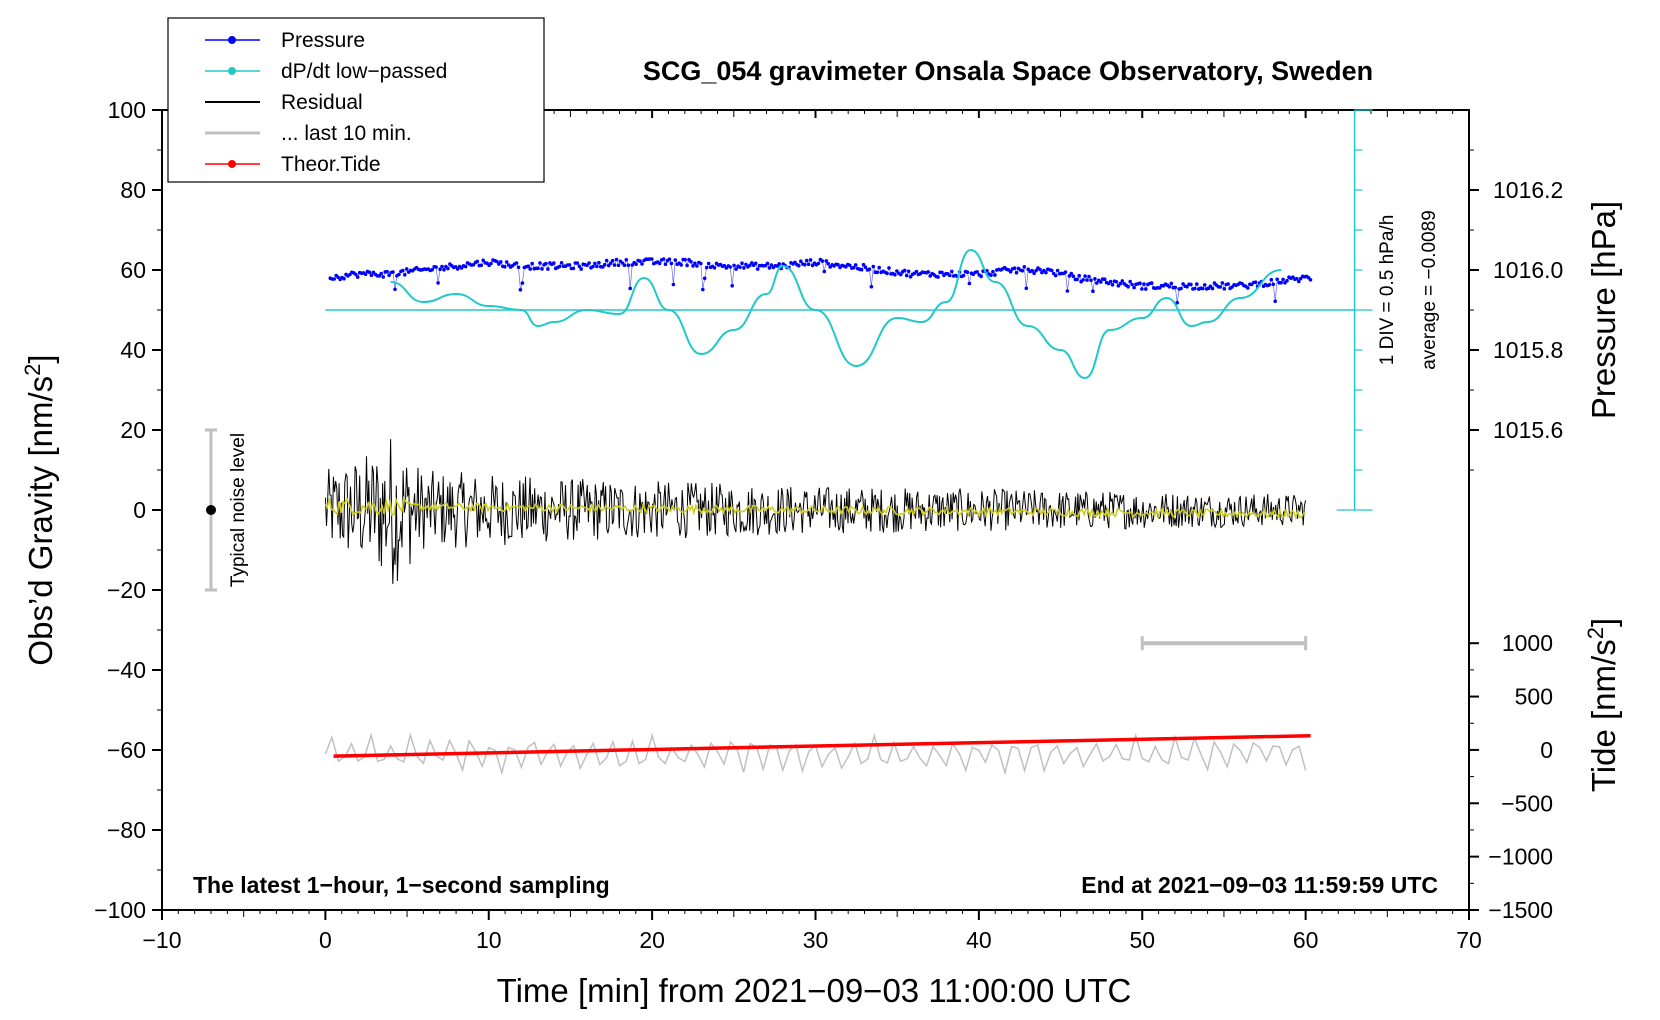 This screenshot has height=1020, width=1660. I want to click on tide-tick-label: −1000, so click(1520, 857).